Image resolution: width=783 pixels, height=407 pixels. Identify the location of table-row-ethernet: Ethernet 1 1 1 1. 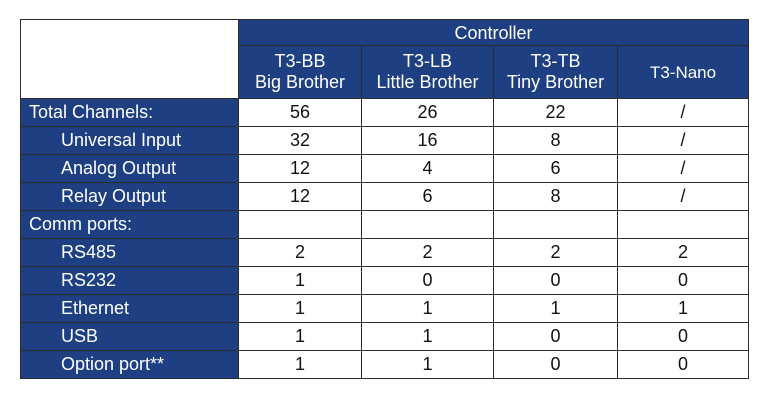
(385, 308).